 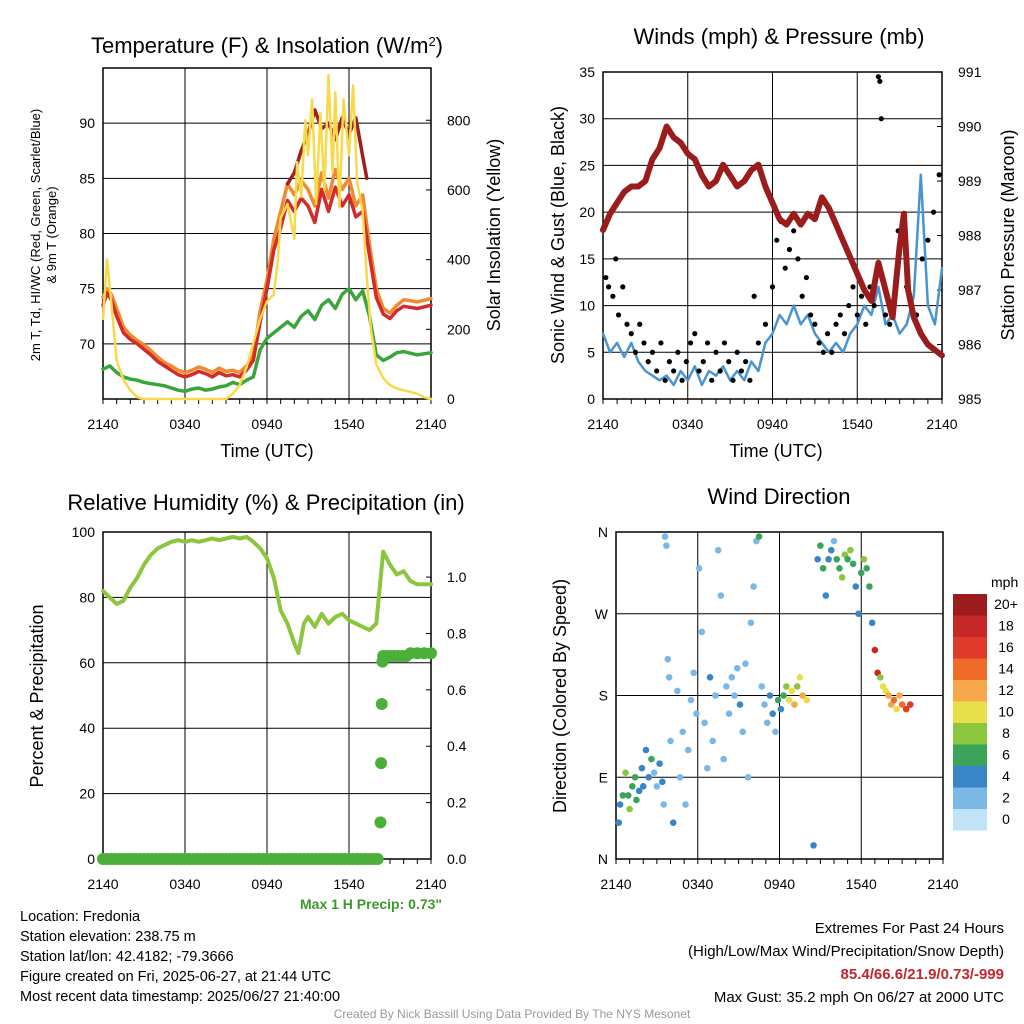 I want to click on colorbar-label: 18, so click(x=1006, y=626).